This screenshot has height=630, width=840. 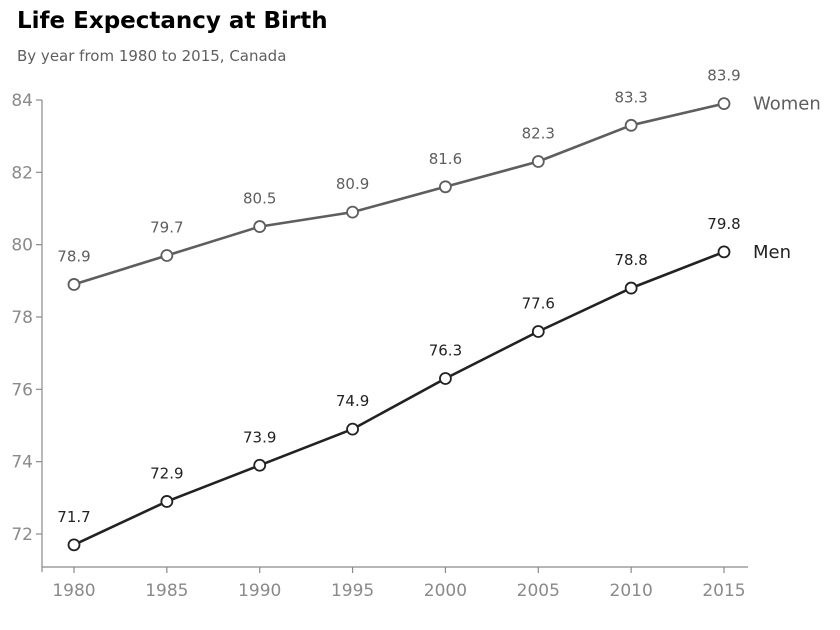 I want to click on data-label-men: 76.3, so click(x=445, y=350).